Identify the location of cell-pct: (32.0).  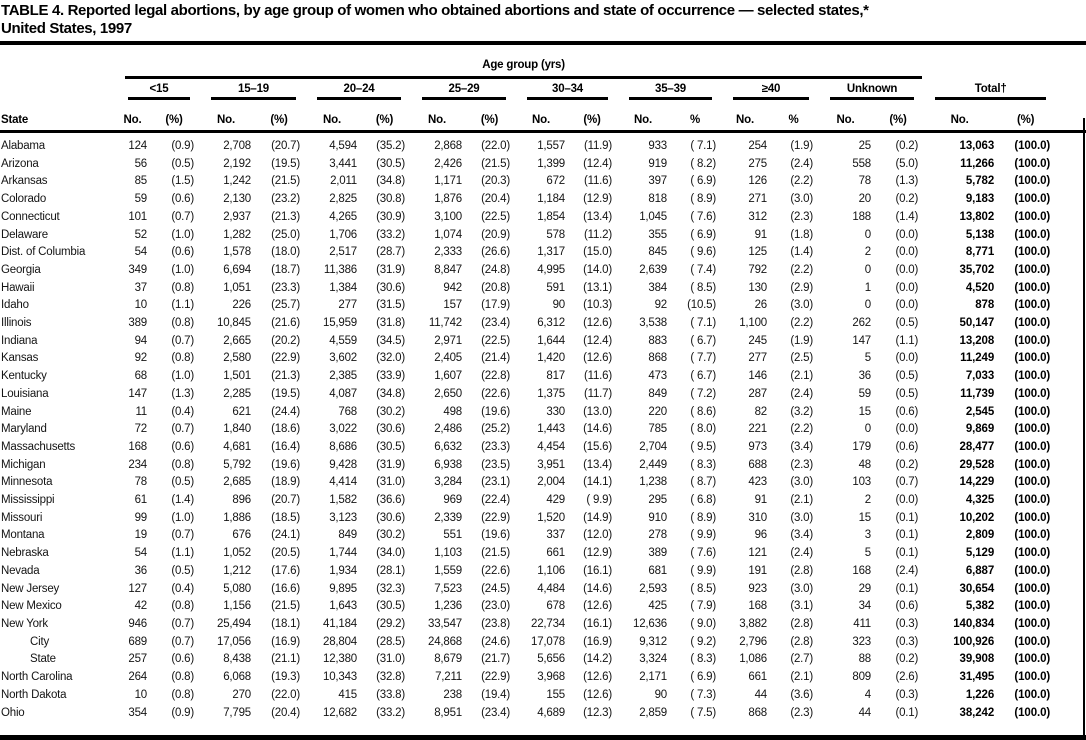
(390, 358).